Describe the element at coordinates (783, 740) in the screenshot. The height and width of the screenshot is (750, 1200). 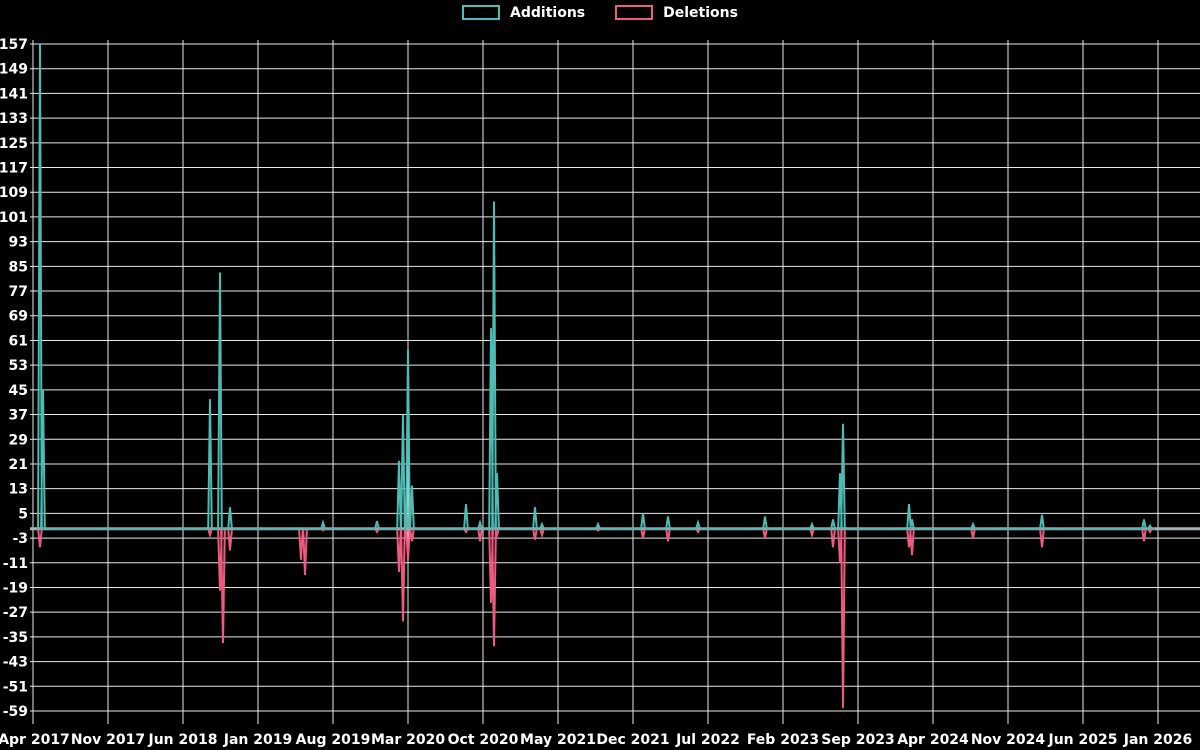
I see `x-tick-label: Feb 2023` at that location.